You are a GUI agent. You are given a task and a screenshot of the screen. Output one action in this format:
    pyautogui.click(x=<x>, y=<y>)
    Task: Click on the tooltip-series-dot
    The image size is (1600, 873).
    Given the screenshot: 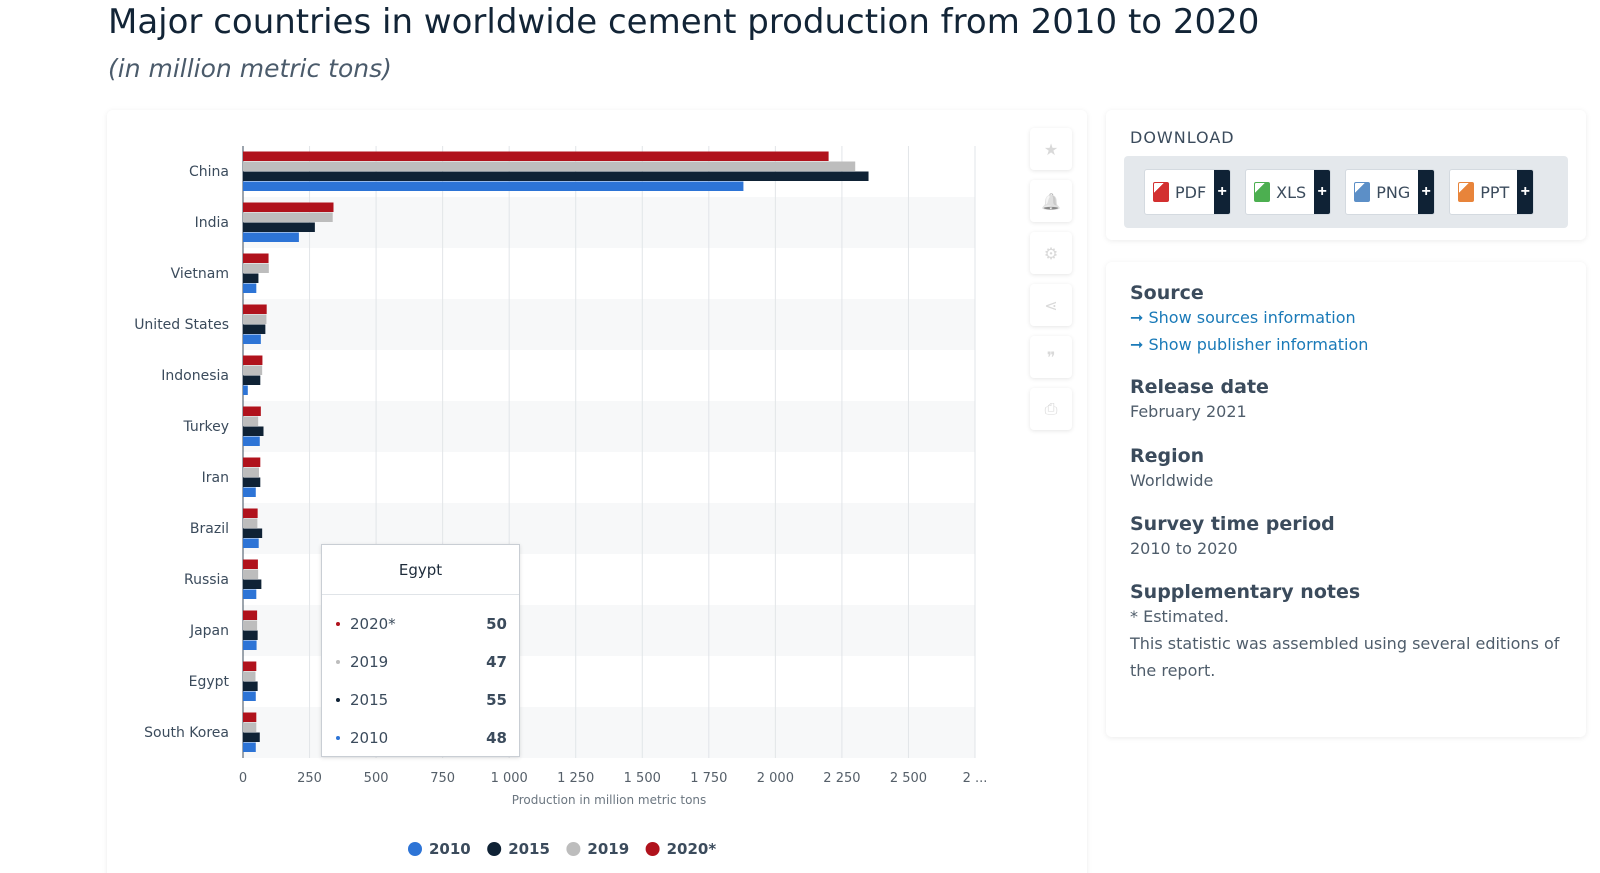 What is the action you would take?
    pyautogui.click(x=338, y=738)
    